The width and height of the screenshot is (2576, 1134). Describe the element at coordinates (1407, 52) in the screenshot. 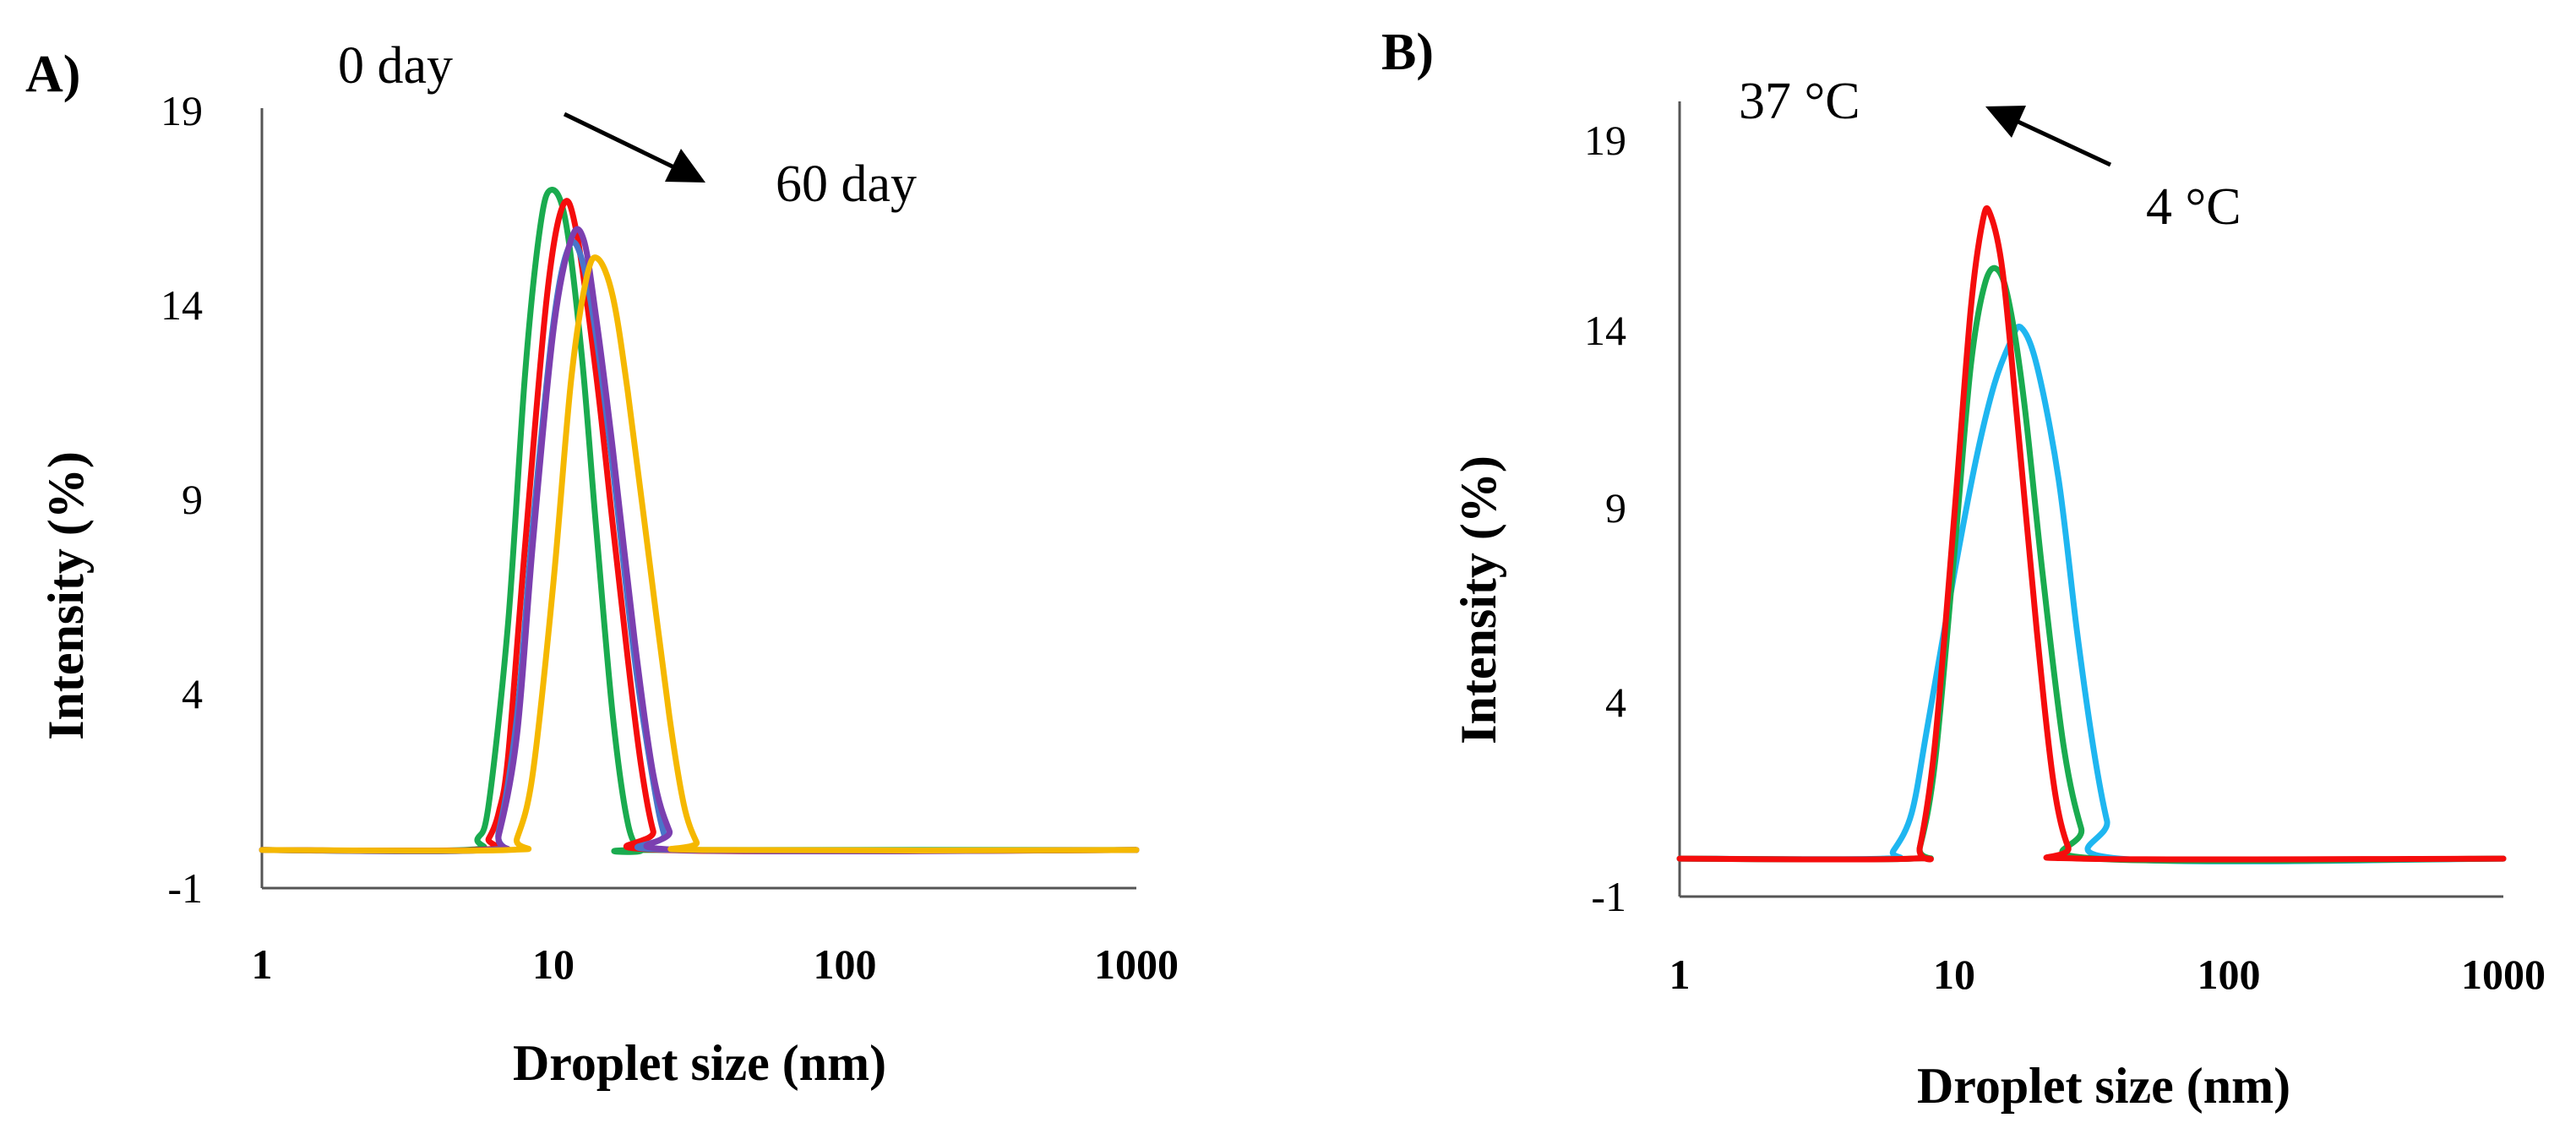

I see `panel-b-label: B)` at that location.